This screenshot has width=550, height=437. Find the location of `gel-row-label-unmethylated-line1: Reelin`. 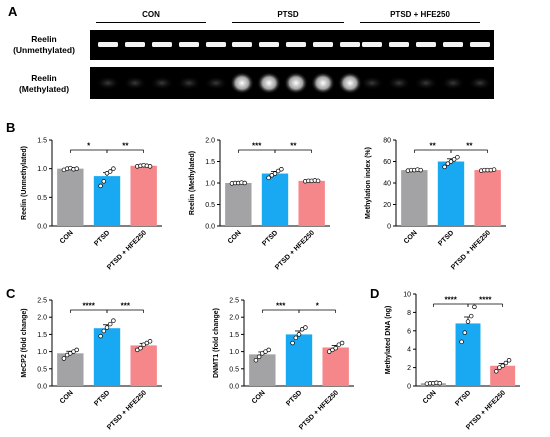

gel-row-label-unmethylated-line1: Reelin is located at coordinates (44, 39).